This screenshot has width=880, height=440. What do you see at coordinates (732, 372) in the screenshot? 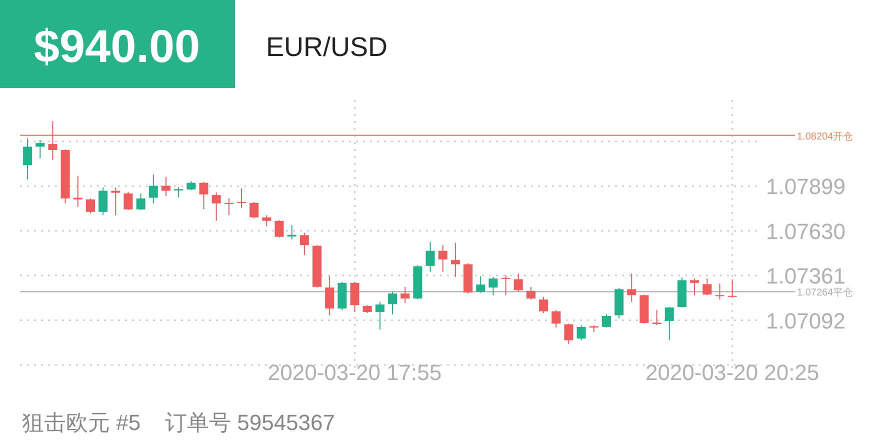
I see `x-tick-label: 2020-03-20 20:25` at bounding box center [732, 372].